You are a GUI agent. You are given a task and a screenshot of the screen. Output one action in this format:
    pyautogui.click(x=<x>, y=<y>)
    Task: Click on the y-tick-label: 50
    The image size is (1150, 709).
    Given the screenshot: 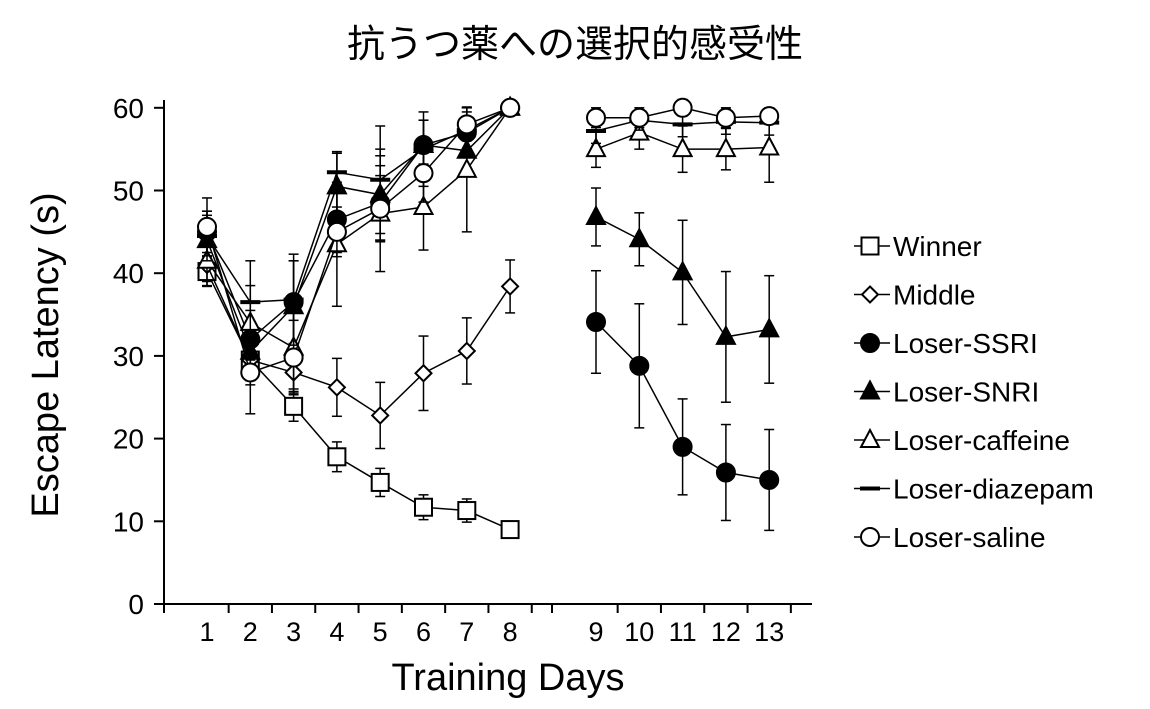 What is the action you would take?
    pyautogui.click(x=128, y=191)
    